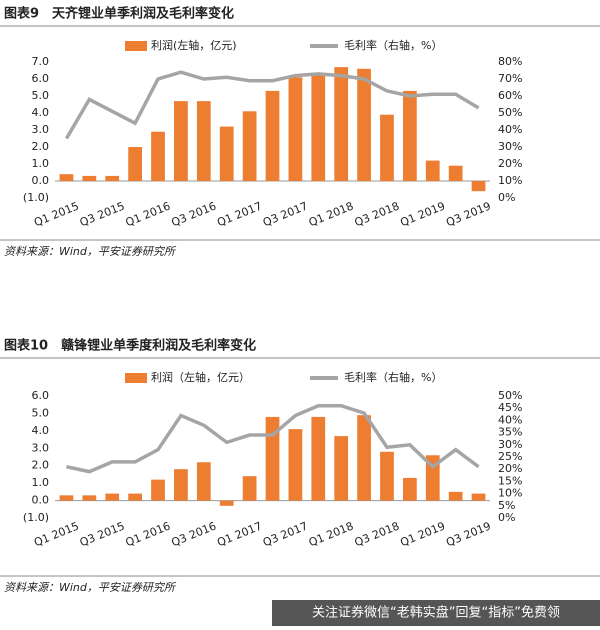 The width and height of the screenshot is (600, 630). I want to click on chart-title: 图表9 天齐锂业单季利润及毛利率变化, so click(119, 14).